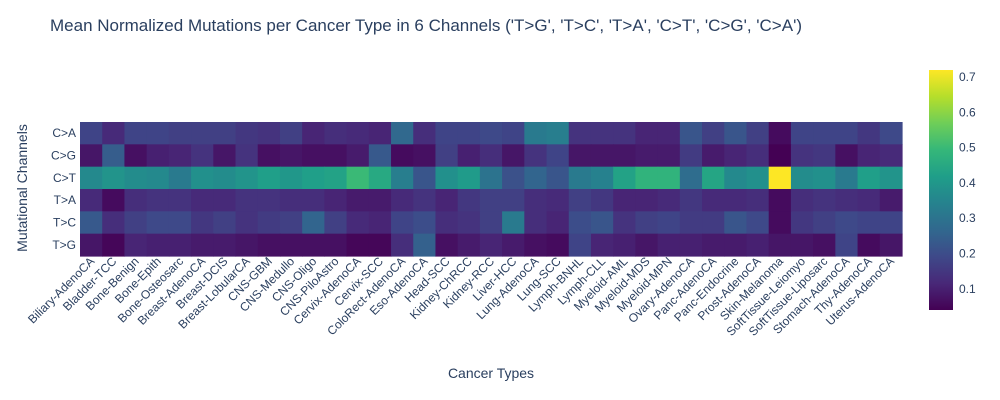 The height and width of the screenshot is (400, 1000). What do you see at coordinates (967, 183) in the screenshot?
I see `colorbar-tick-label: 0.4` at bounding box center [967, 183].